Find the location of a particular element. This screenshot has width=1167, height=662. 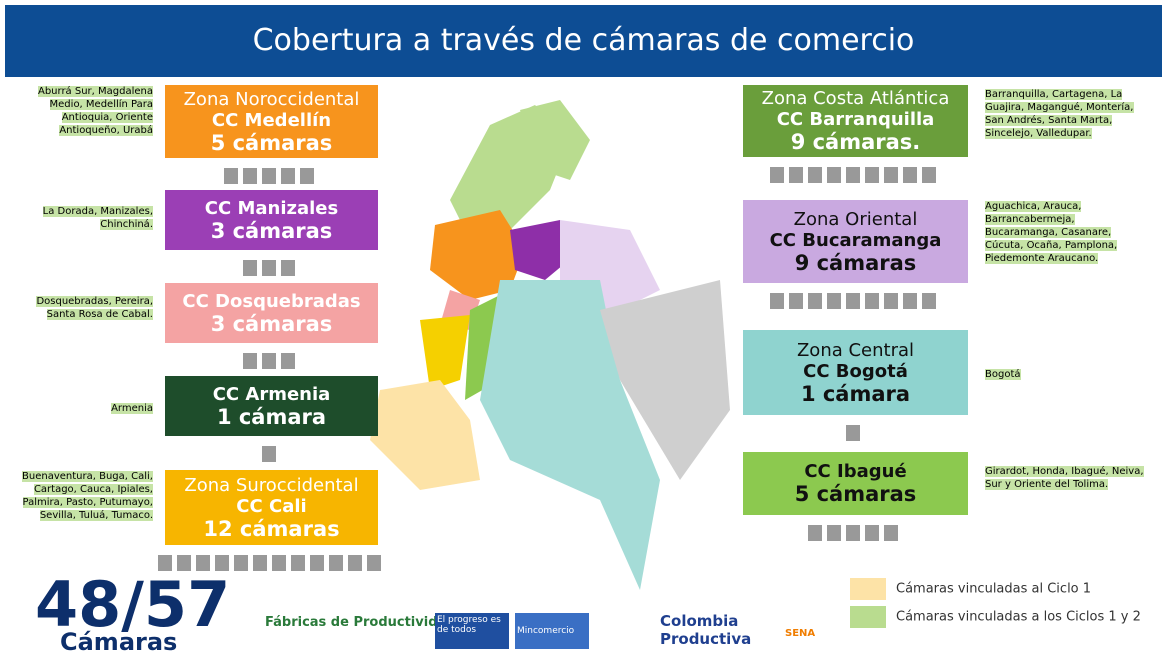

city-text: Bogotá is located at coordinates (1003, 374).